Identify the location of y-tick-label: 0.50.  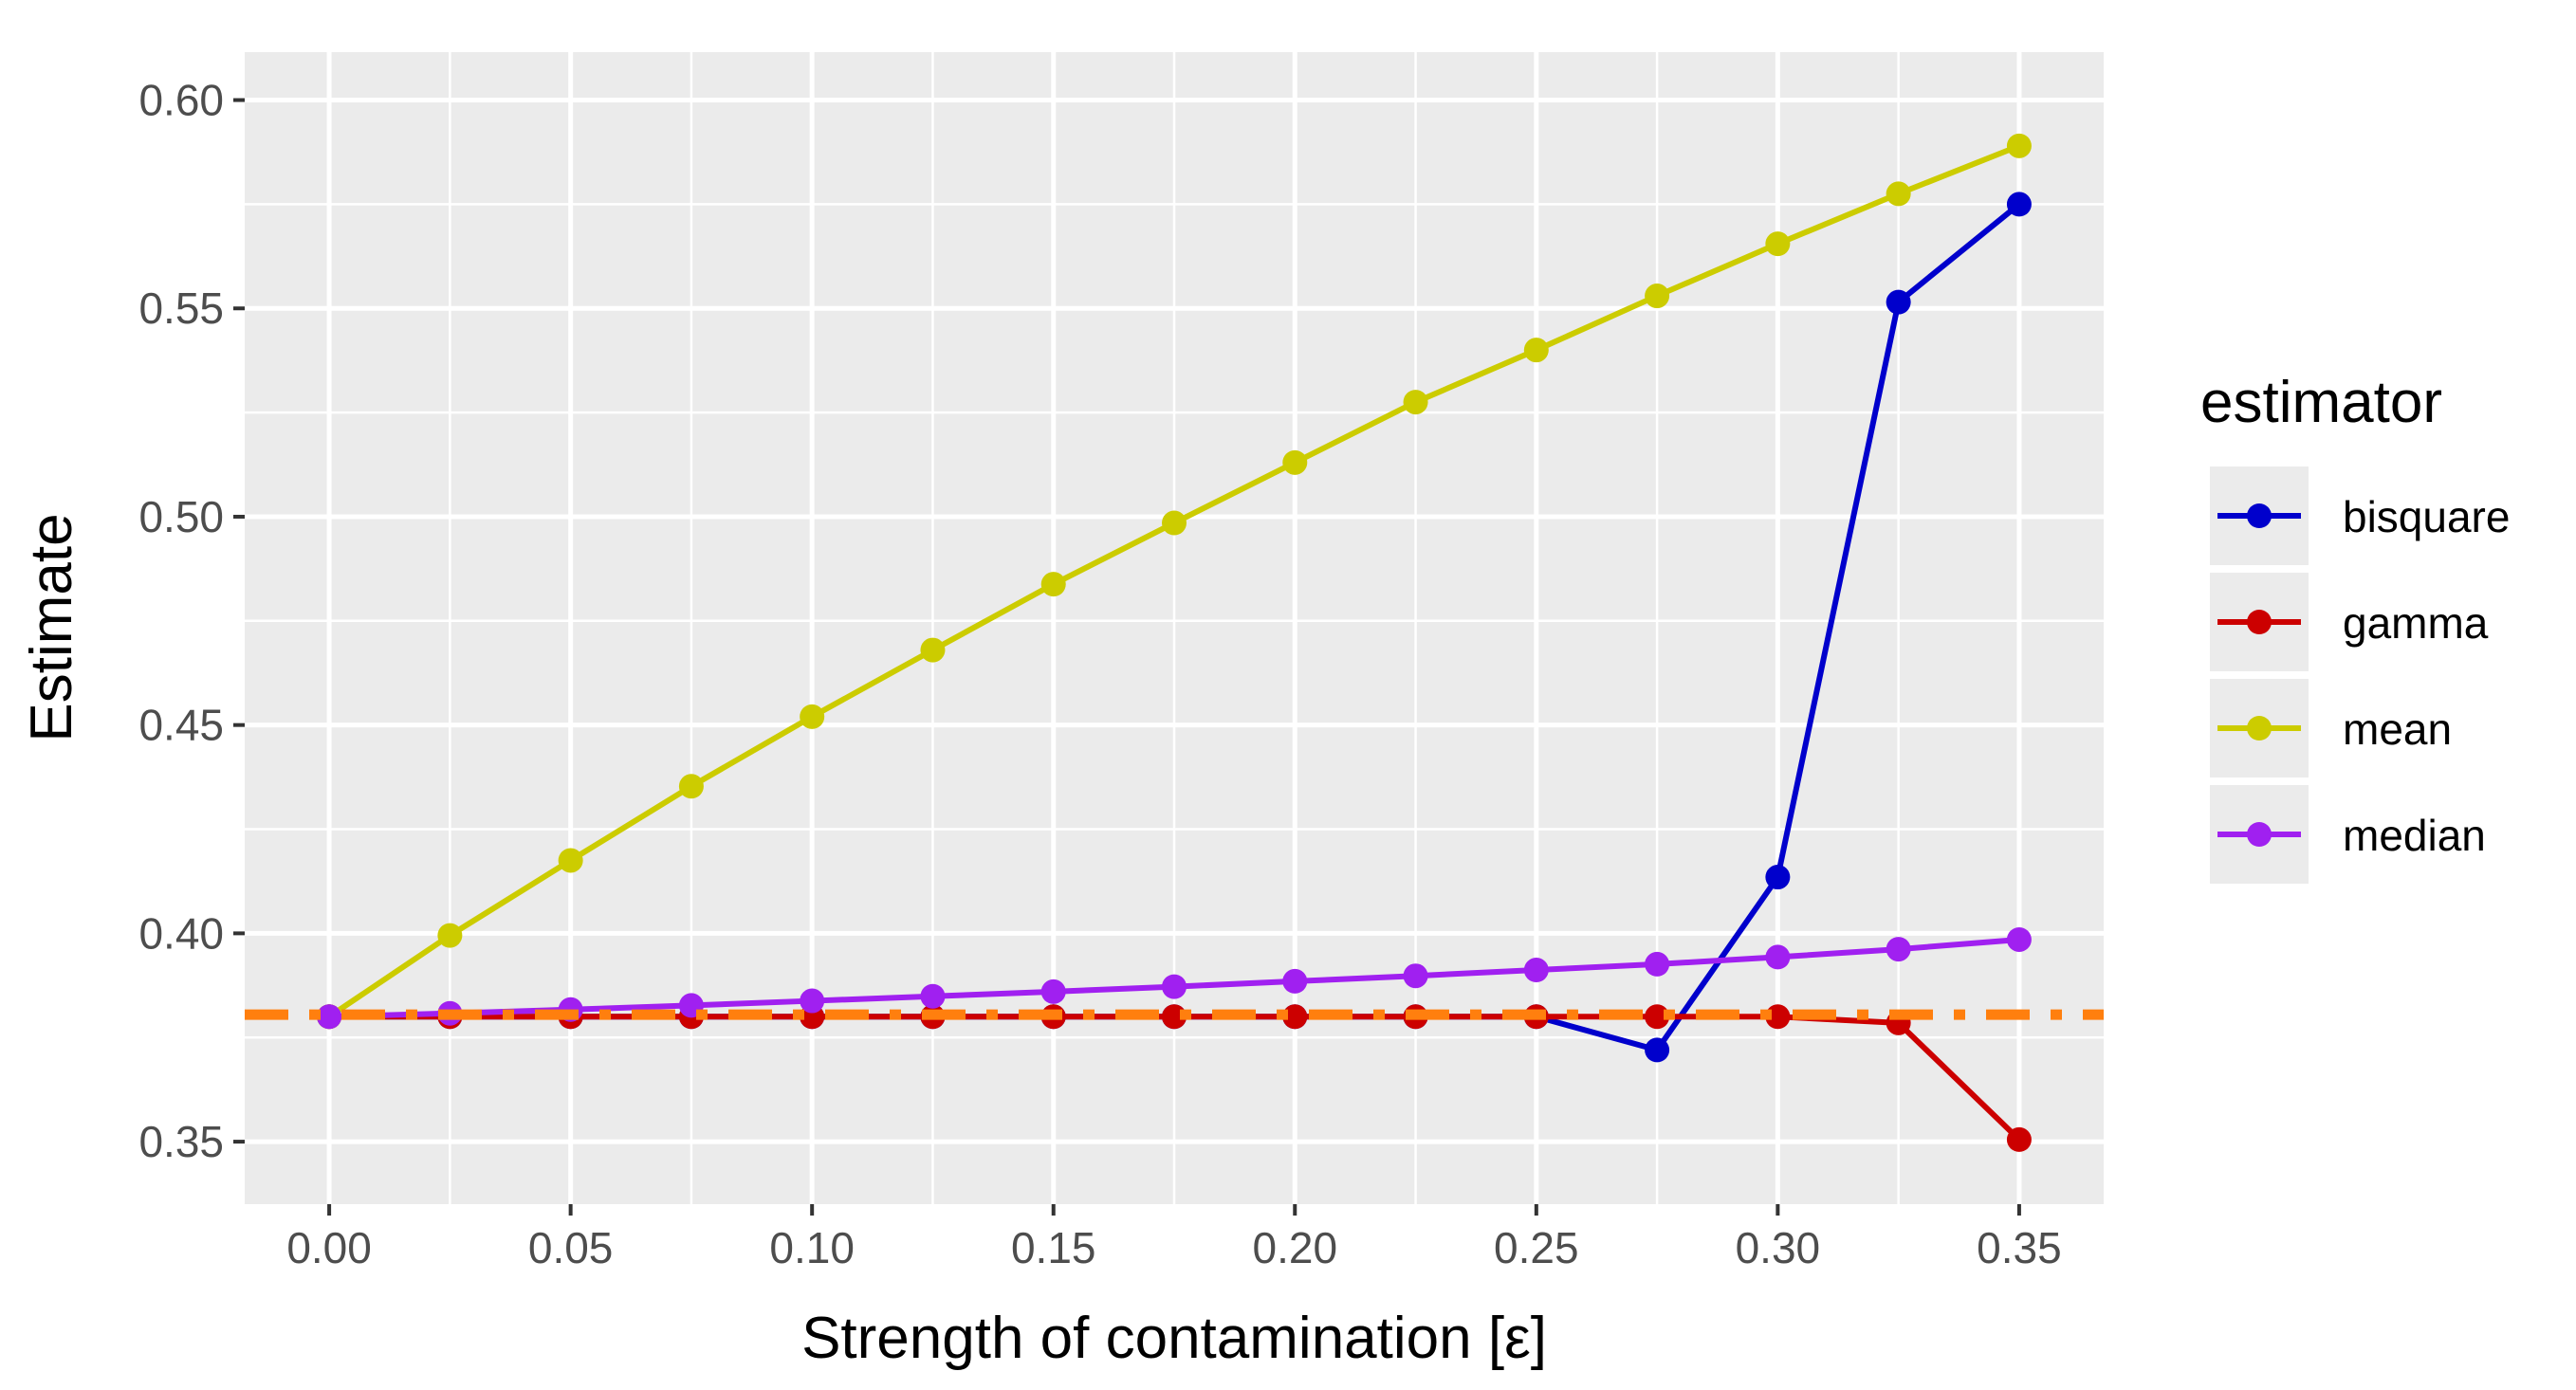
(181, 517).